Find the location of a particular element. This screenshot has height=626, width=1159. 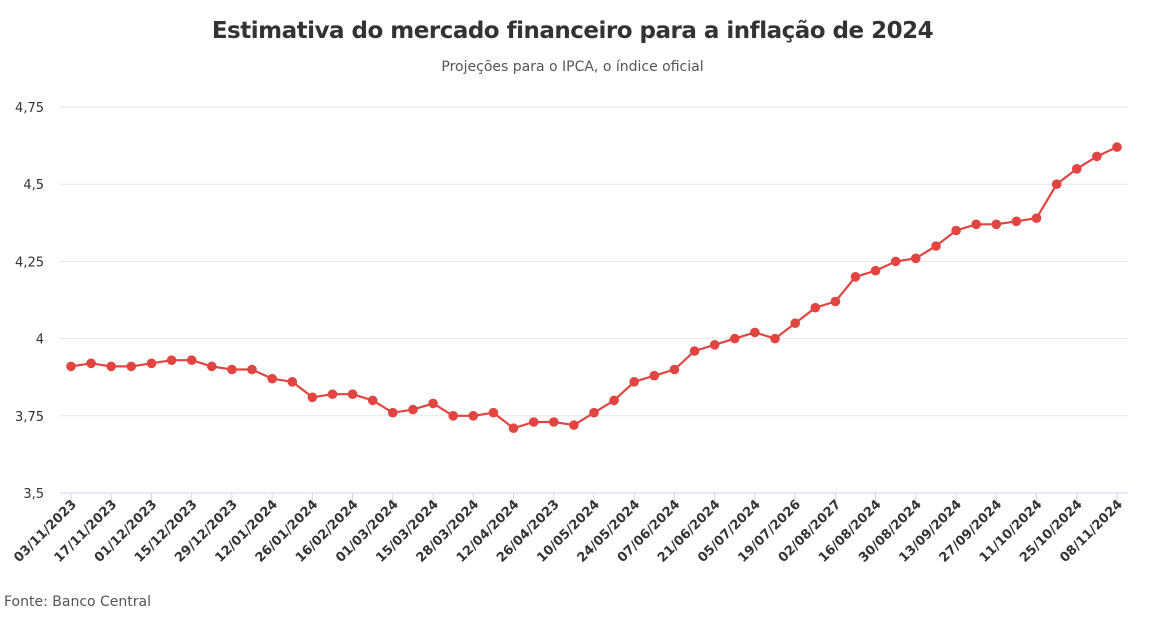

chart-subtitle: Projeções para o IPCA, o índice oficial is located at coordinates (572, 67).